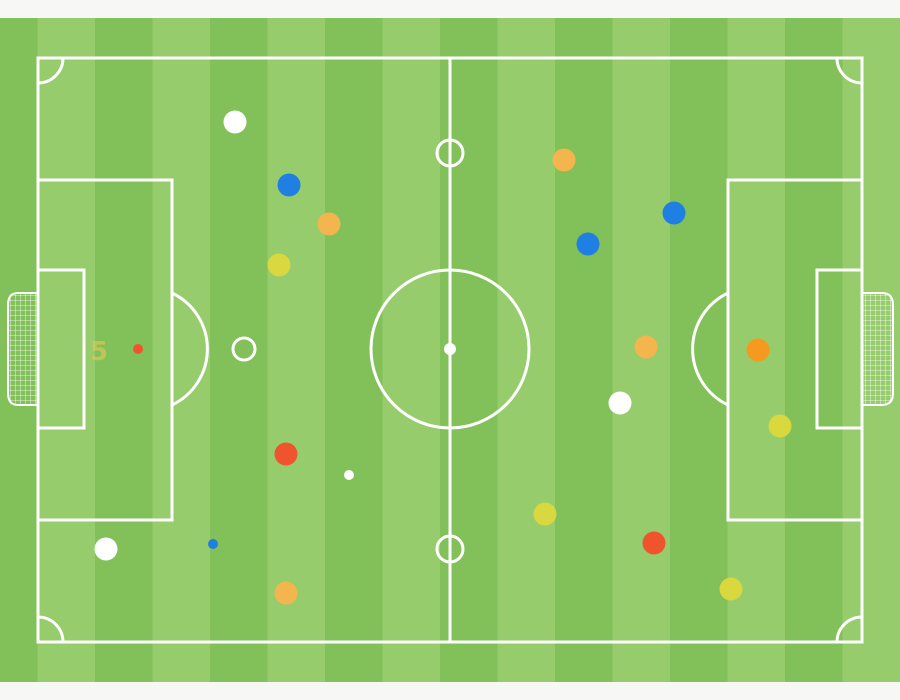  What do you see at coordinates (99, 352) in the screenshot?
I see `faint-number-label: 5` at bounding box center [99, 352].